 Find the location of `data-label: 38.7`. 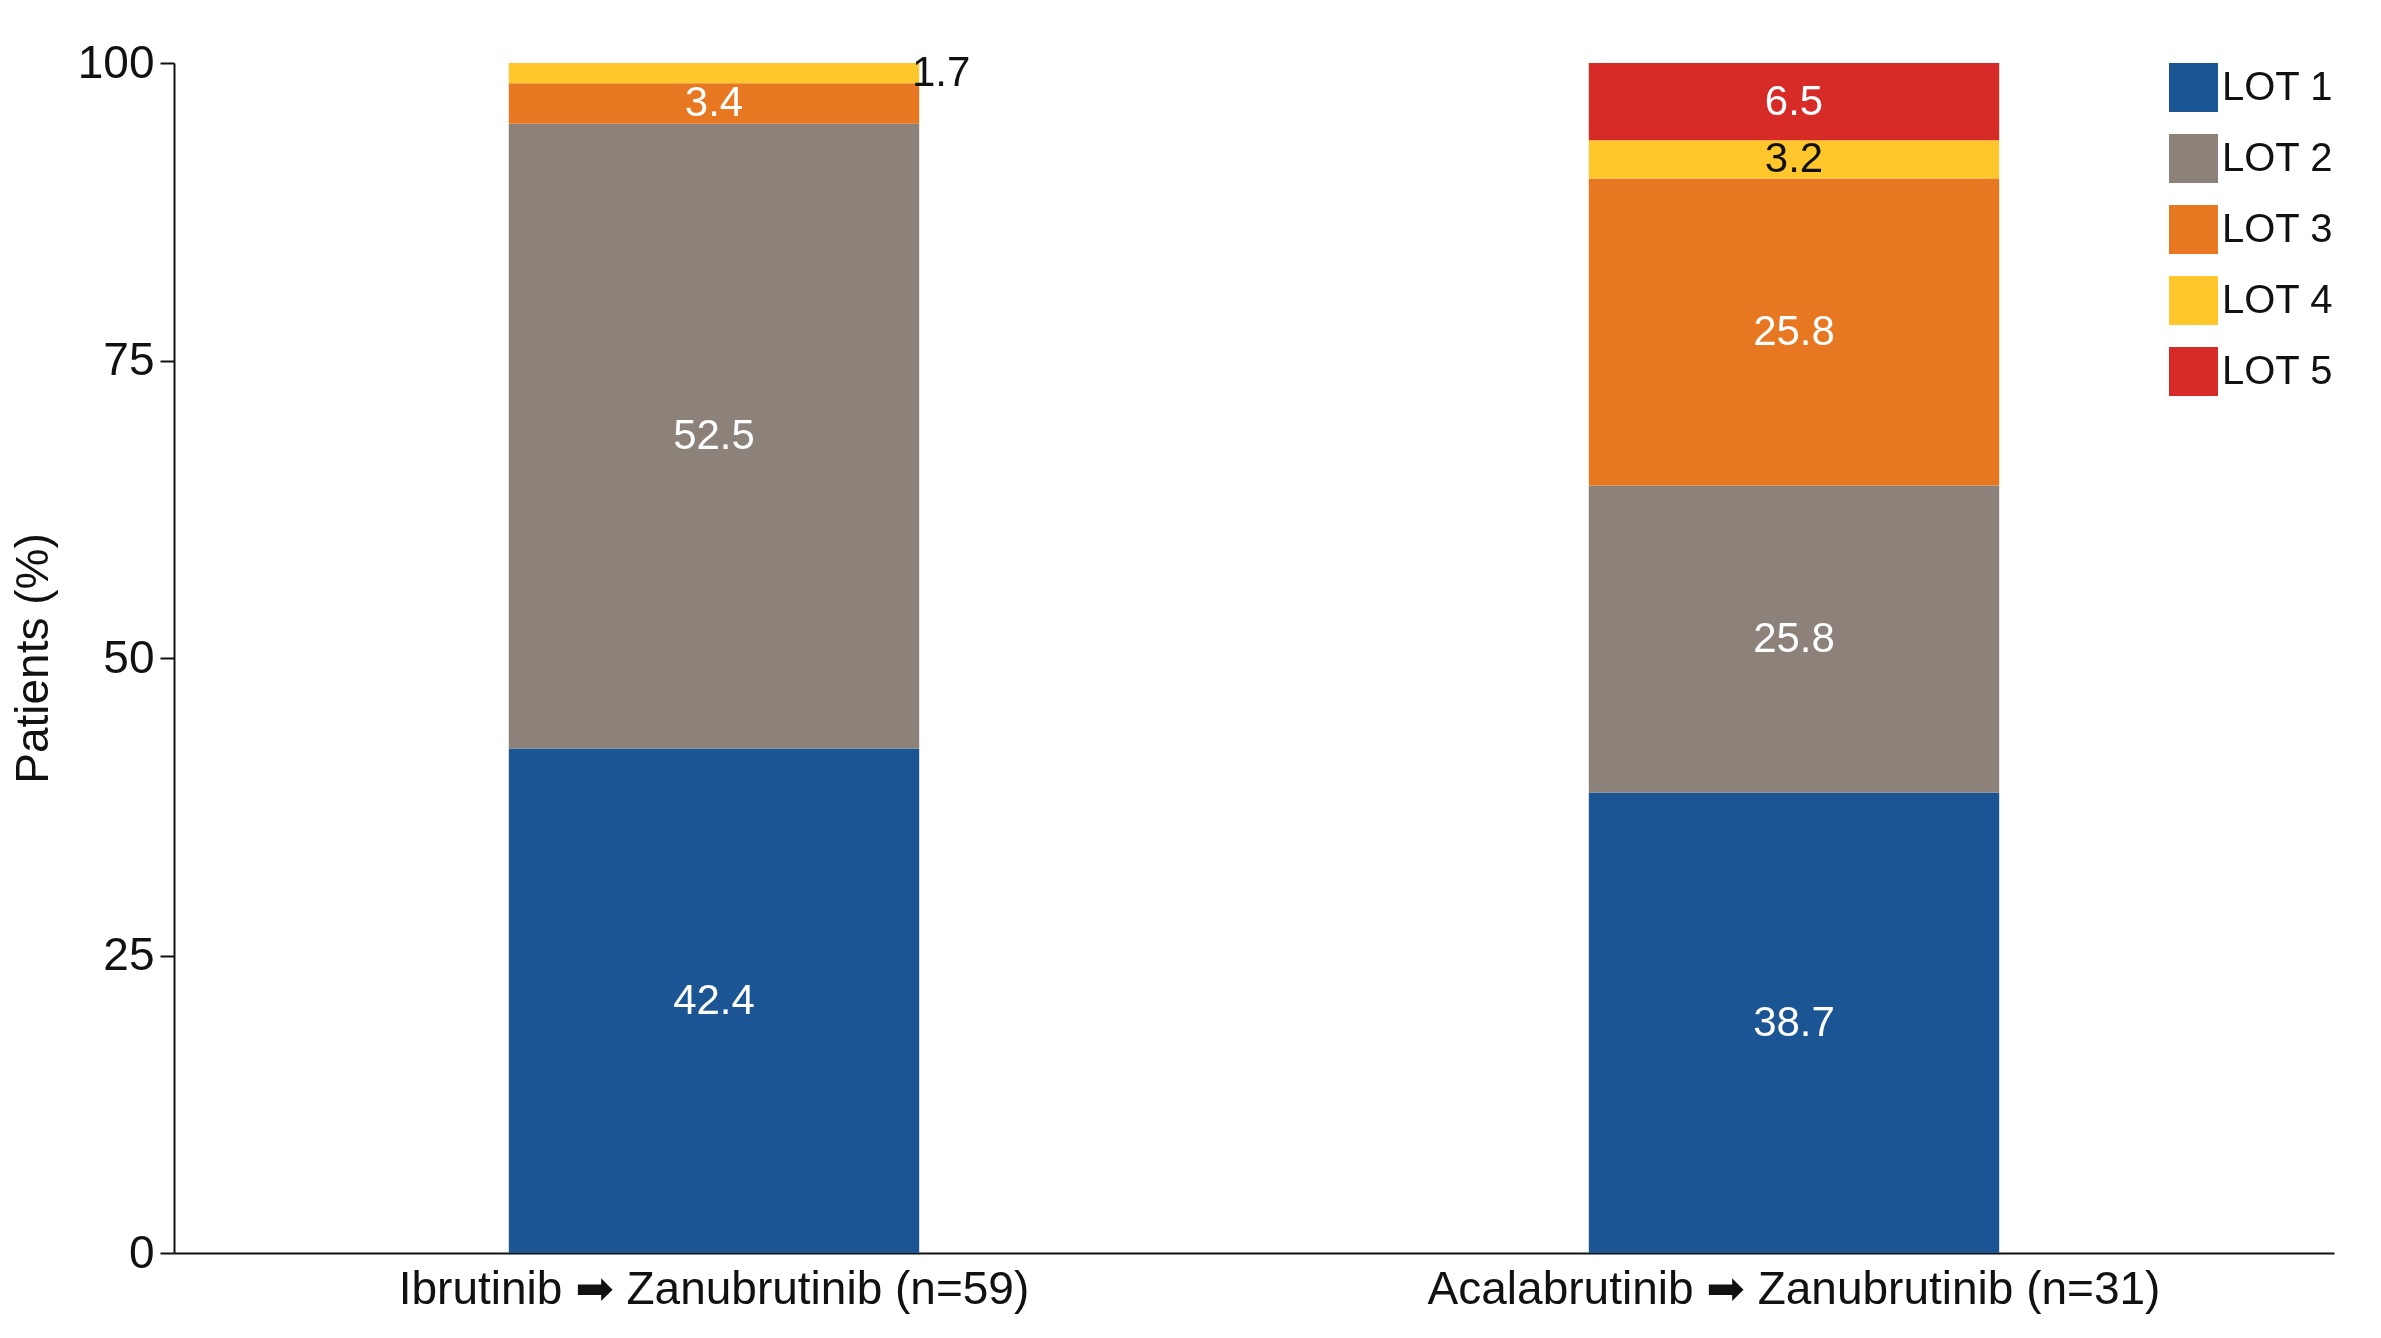

data-label: 38.7 is located at coordinates (1794, 1021).